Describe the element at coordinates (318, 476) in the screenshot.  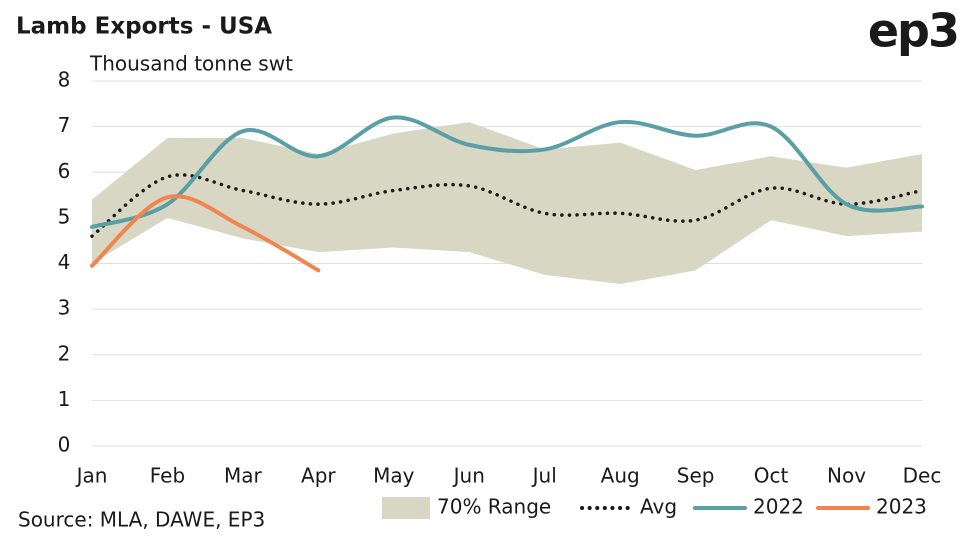
I see `x-tick-label: Apr` at that location.